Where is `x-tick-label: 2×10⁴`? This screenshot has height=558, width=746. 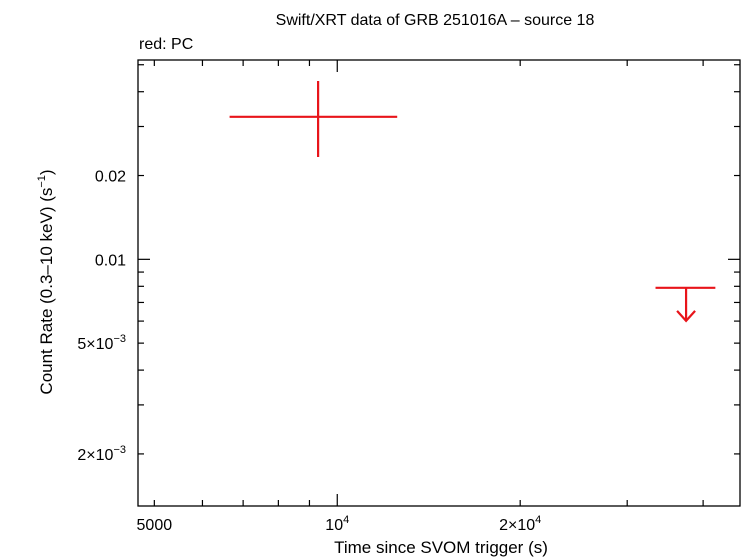 x-tick-label: 2×10⁴ is located at coordinates (520, 524).